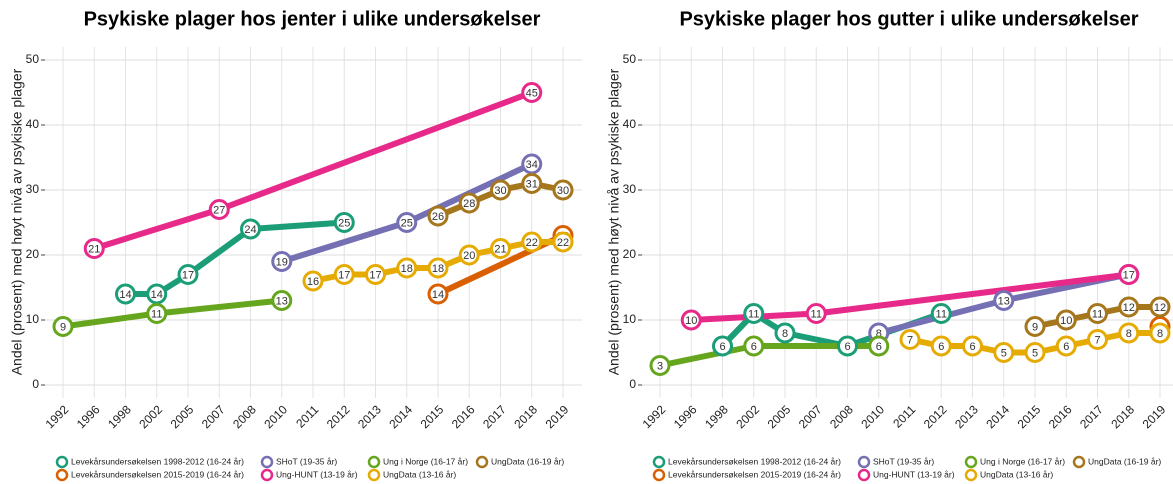 This screenshot has width=1173, height=484. I want to click on point-label: 19, so click(282, 262).